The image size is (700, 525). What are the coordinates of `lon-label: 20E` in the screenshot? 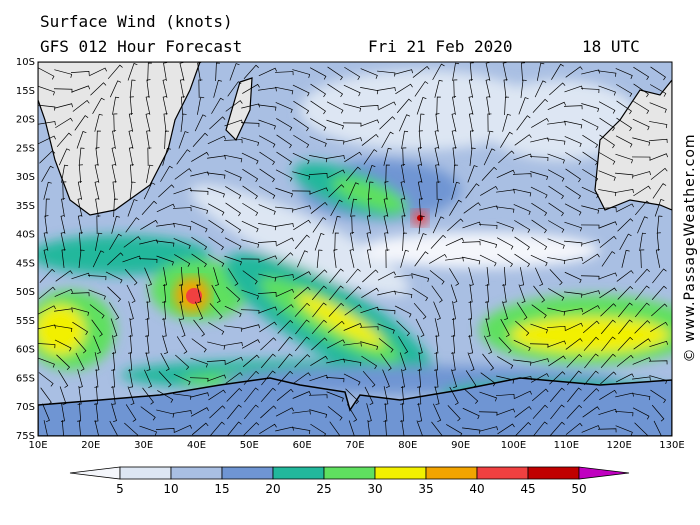 It's located at (90, 445).